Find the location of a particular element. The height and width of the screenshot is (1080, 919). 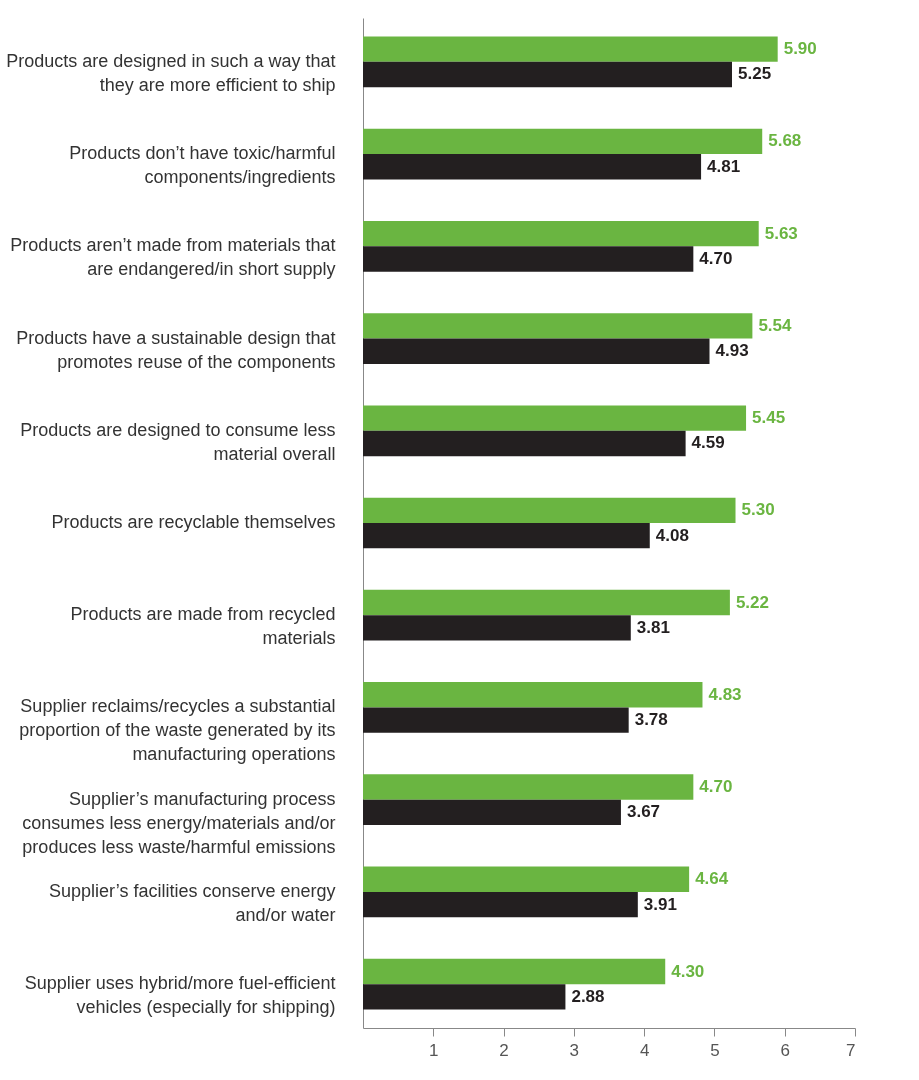

y-tick-label: Products are designed in such a way that they are more efficient to ship is located at coordinates (171, 72).